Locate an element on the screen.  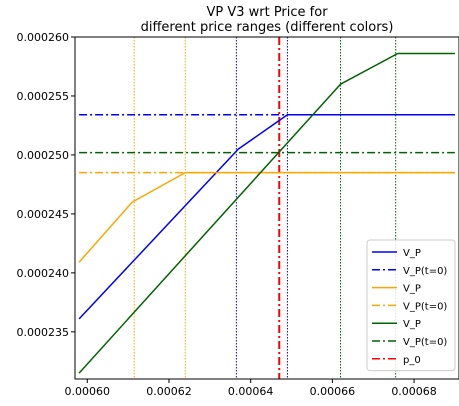
x-tick-label-0: 0.00060 is located at coordinates (88, 391).